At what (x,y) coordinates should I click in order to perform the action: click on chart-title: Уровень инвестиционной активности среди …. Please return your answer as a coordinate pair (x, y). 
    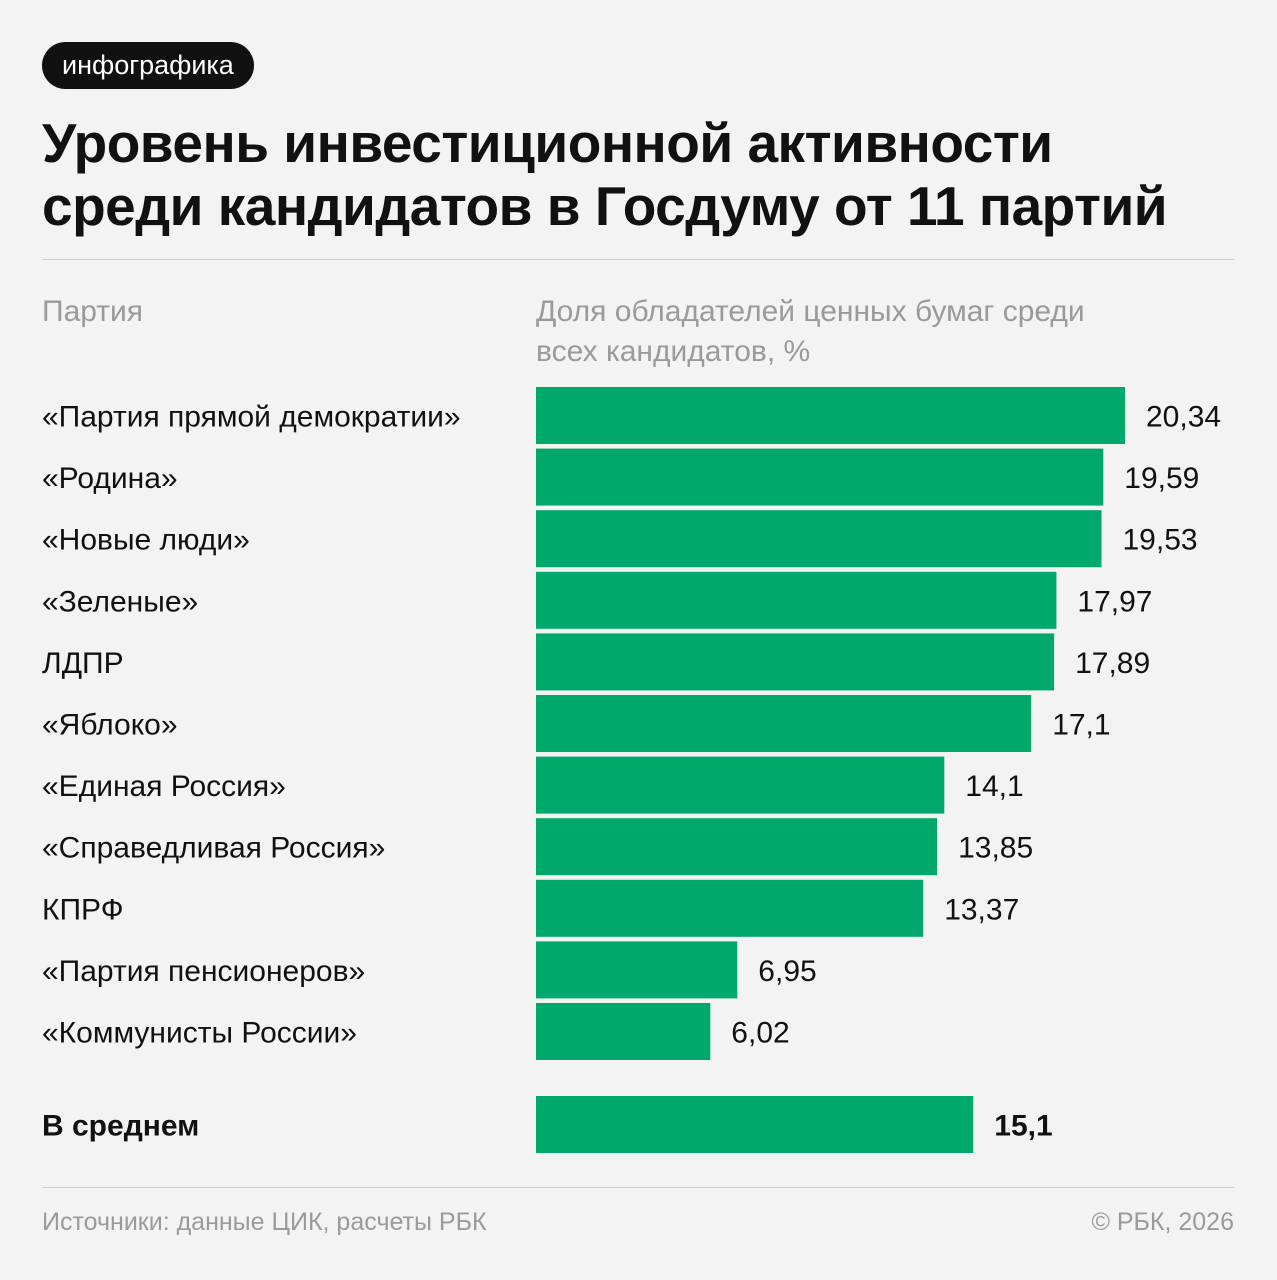
    Looking at the image, I should click on (642, 175).